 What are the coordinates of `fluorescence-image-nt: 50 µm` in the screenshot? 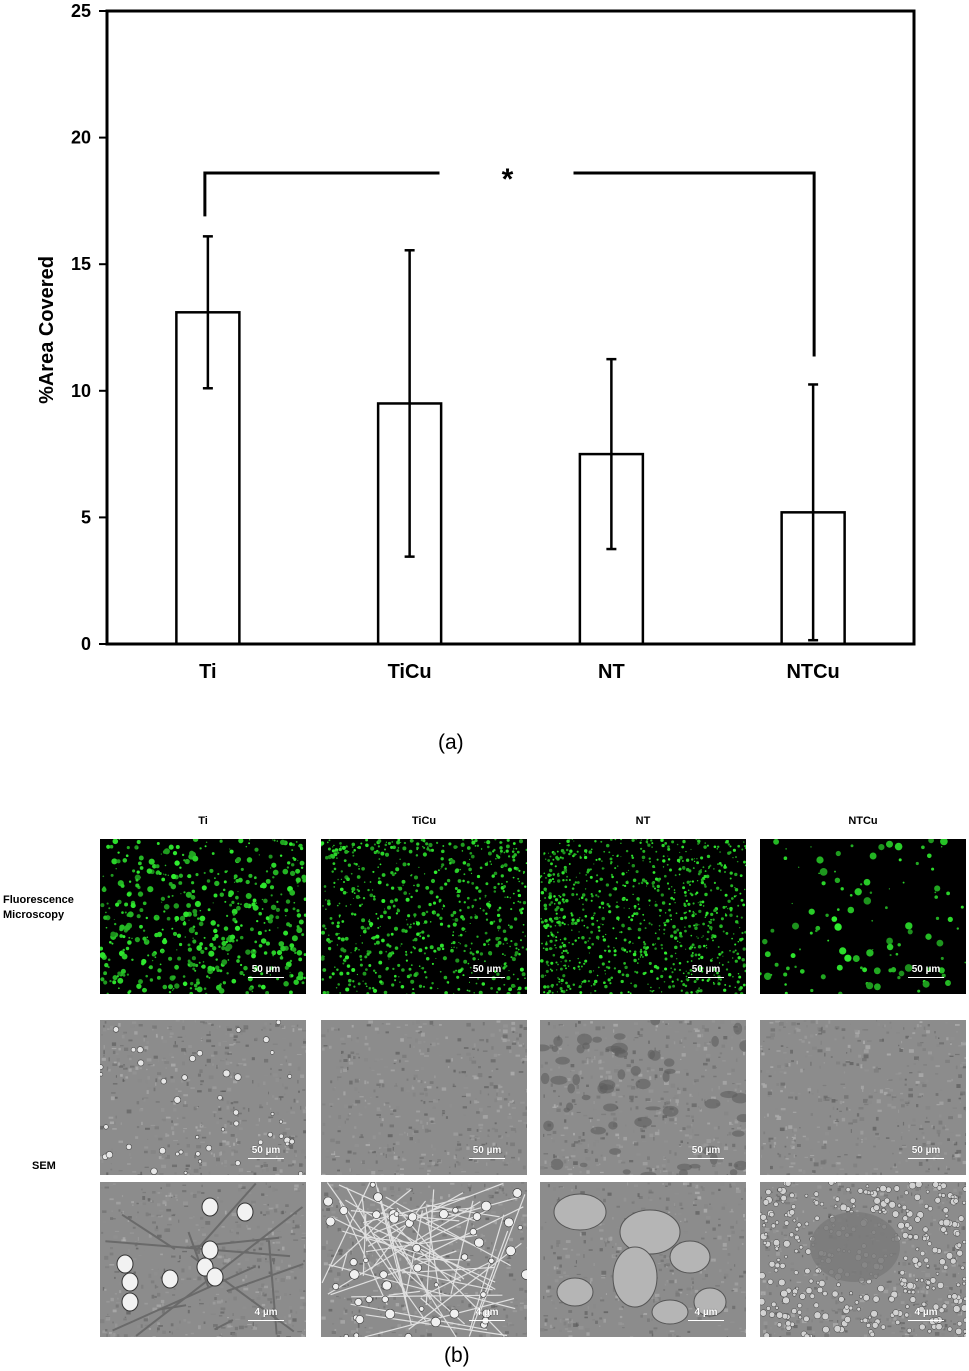 It's located at (643, 916).